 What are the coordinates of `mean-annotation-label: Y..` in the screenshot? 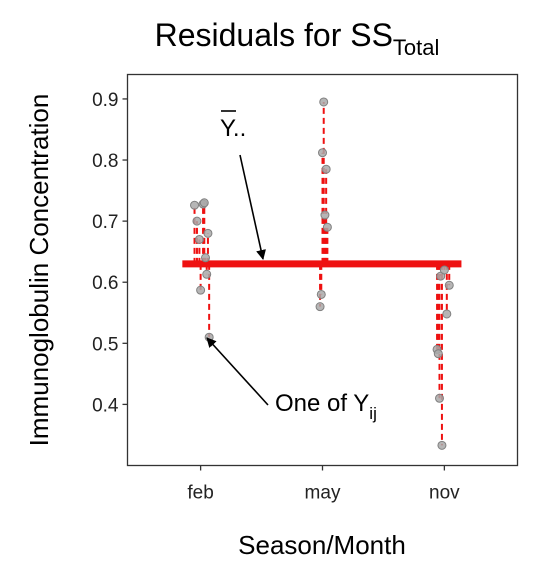 It's located at (233, 128).